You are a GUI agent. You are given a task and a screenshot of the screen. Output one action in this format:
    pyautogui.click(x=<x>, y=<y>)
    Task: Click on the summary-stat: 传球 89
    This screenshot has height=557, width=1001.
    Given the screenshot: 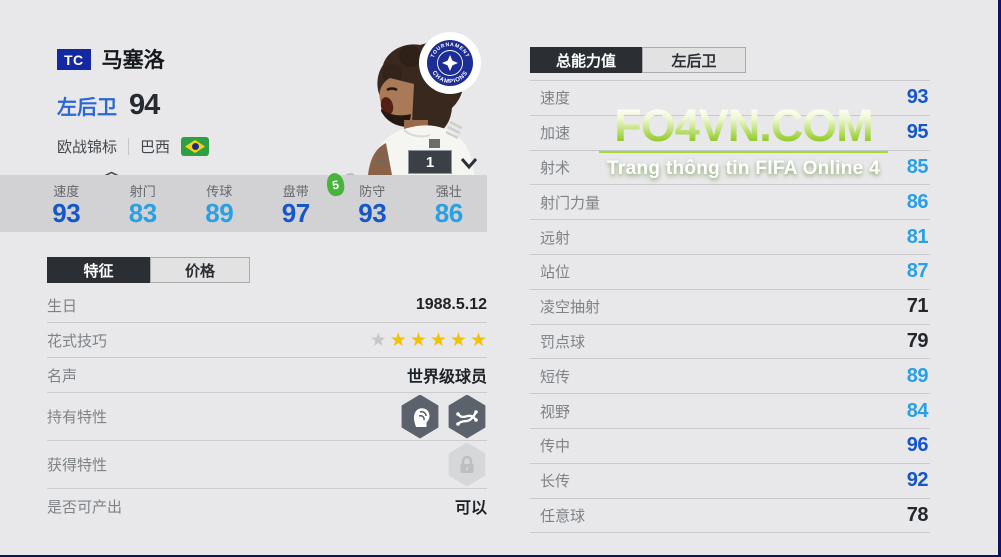 What is the action you would take?
    pyautogui.click(x=219, y=206)
    